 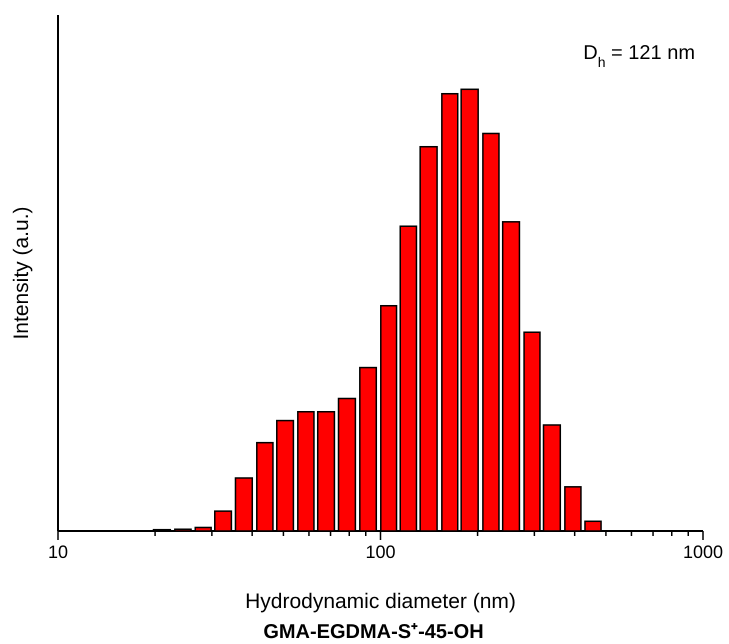 I want to click on text: GMA-EGDMA-S⁺-45-OH, so click(x=373, y=632).